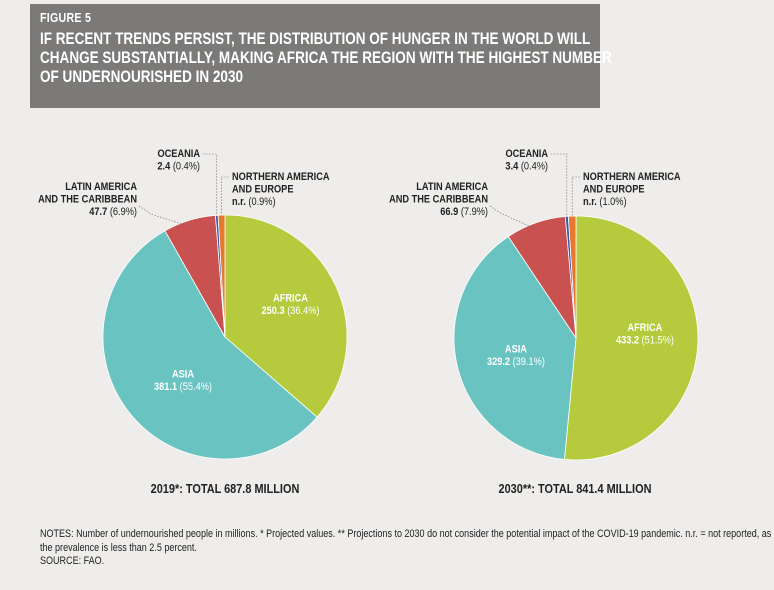  What do you see at coordinates (291, 305) in the screenshot?
I see `label-africa-2019: AFRICA 250.3 (36.4%)` at bounding box center [291, 305].